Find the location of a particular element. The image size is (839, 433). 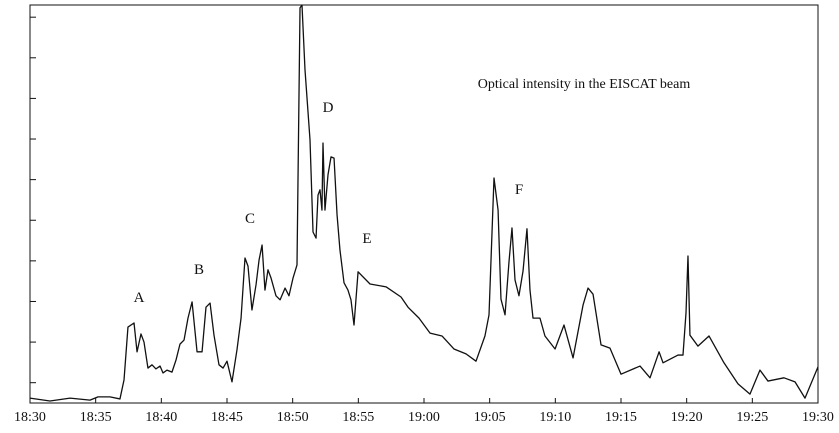

x-tick-label: 18:40 is located at coordinates (161, 417).